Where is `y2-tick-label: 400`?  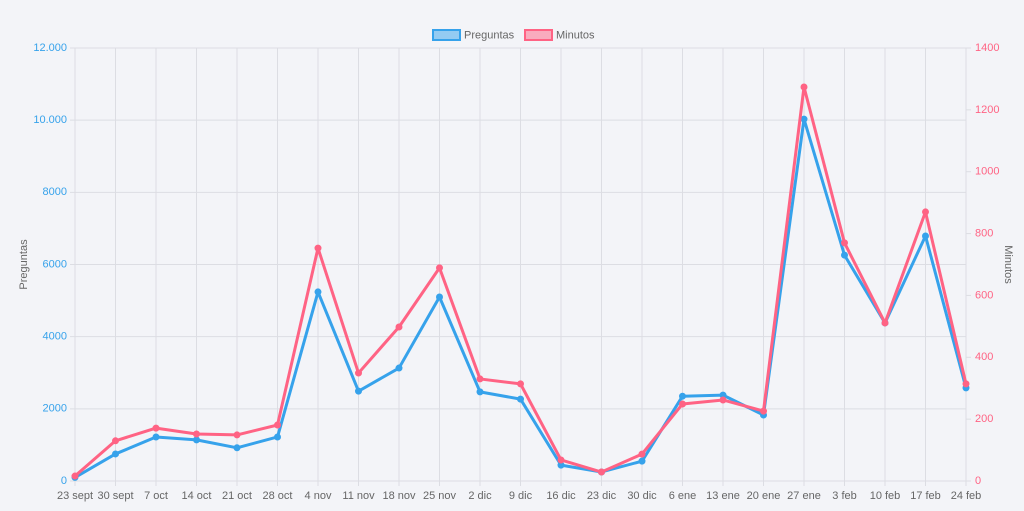
y2-tick-label: 400 is located at coordinates (984, 357).